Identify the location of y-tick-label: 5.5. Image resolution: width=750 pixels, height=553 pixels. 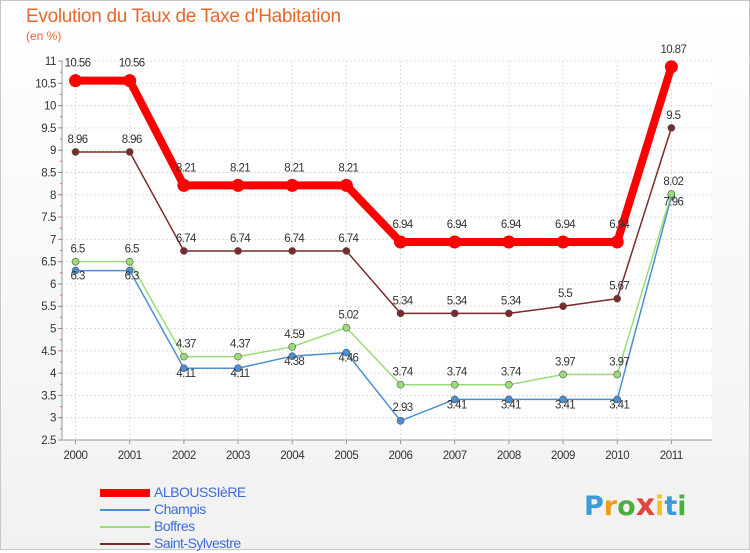
(48, 307).